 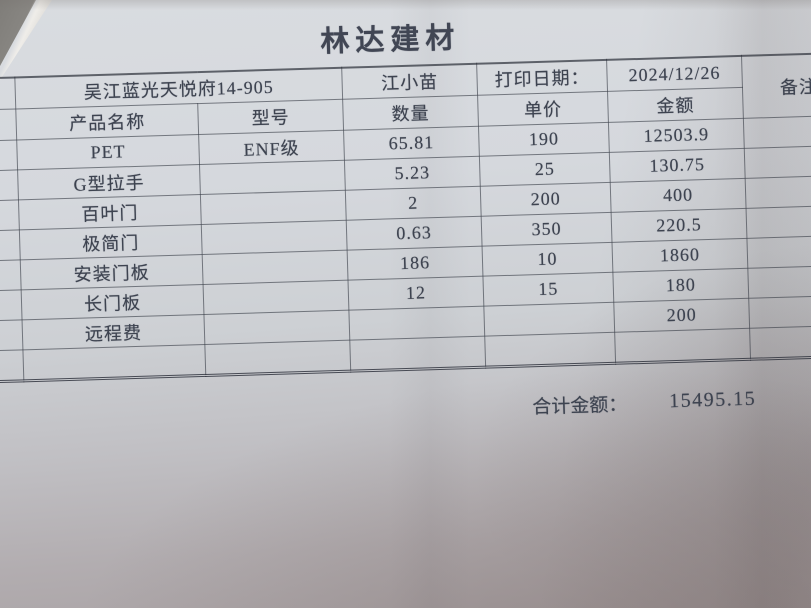 What do you see at coordinates (580, 405) in the screenshot?
I see `total-label: 合计金额：` at bounding box center [580, 405].